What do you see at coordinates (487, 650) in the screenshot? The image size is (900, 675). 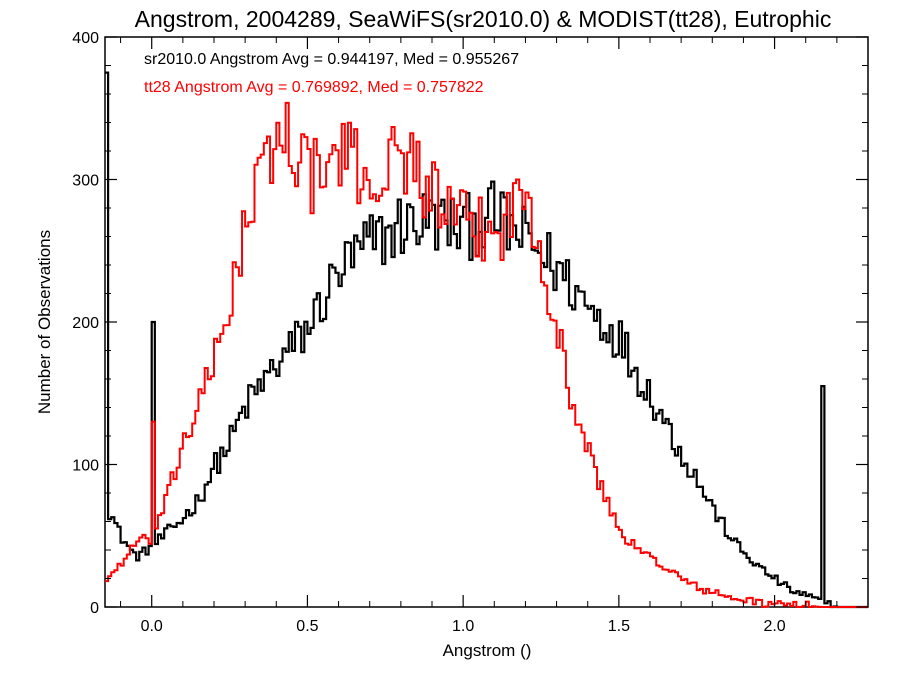 I see `x-axis-label: Angstrom ()` at bounding box center [487, 650].